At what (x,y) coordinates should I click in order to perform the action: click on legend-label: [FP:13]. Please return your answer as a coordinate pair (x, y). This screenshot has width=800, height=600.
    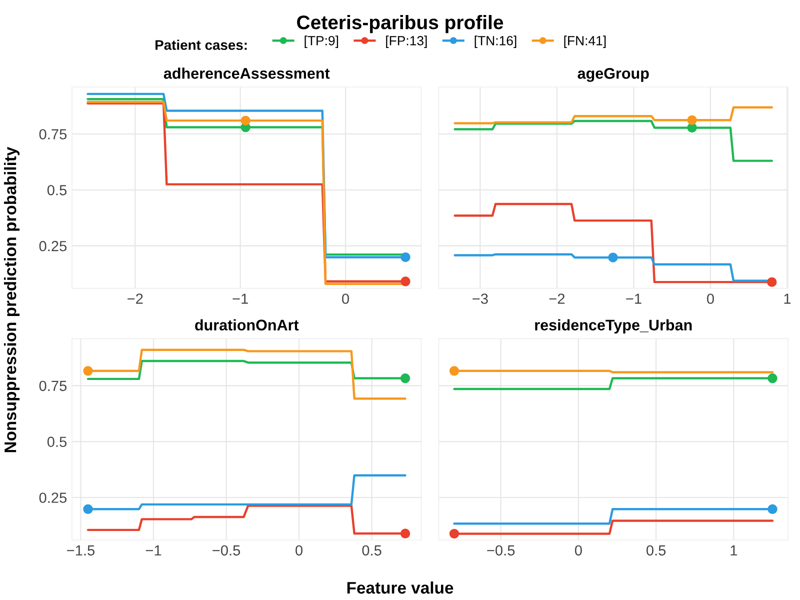
    Looking at the image, I should click on (406, 42).